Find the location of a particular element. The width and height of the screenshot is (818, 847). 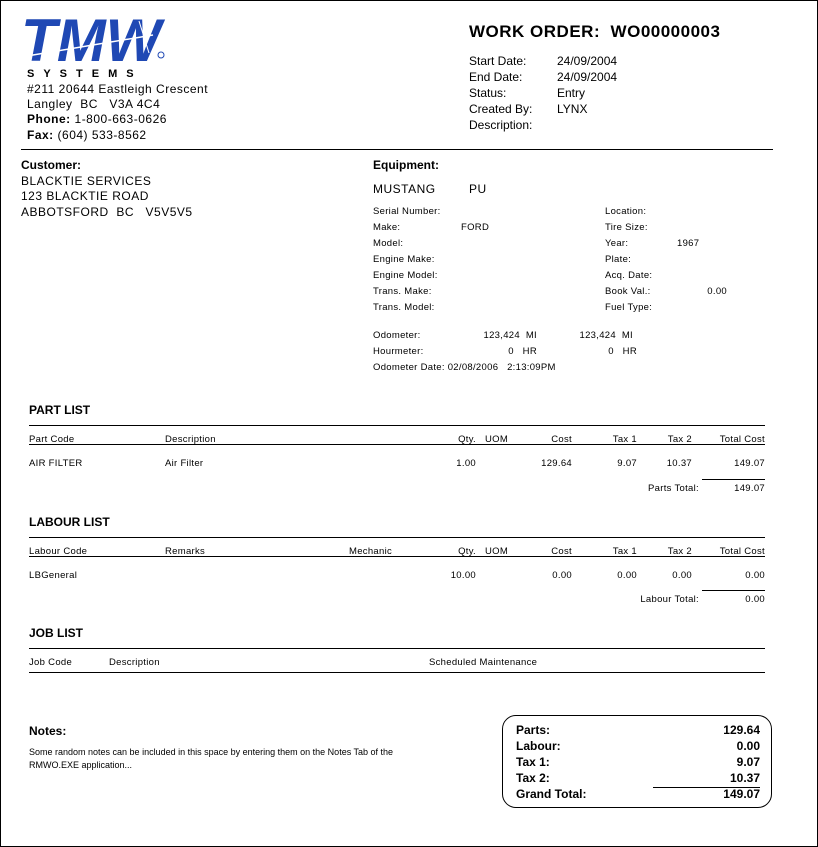

equipment-field-label: Fuel Type: is located at coordinates (629, 307).